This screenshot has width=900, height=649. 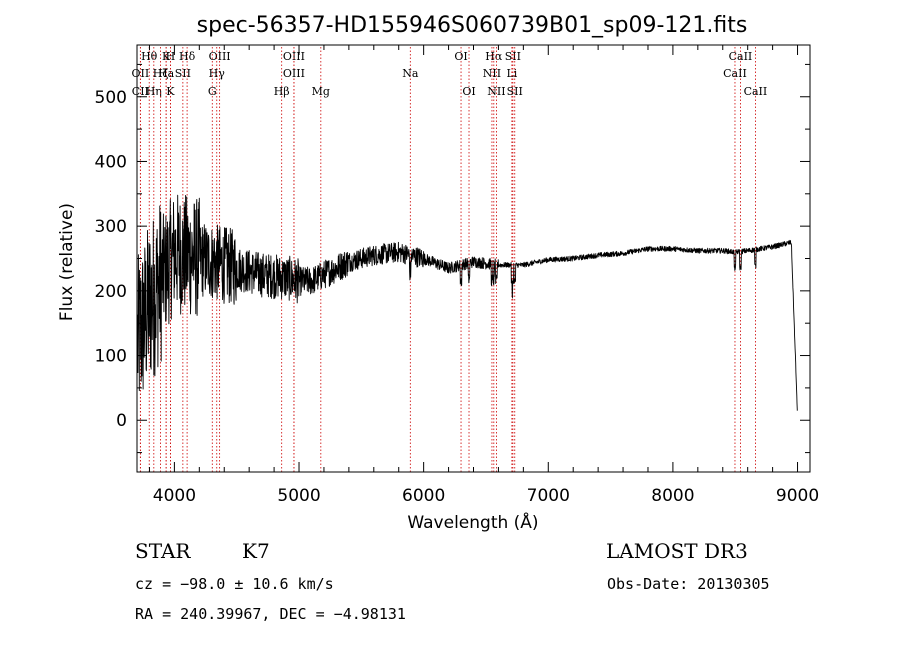 What do you see at coordinates (154, 91) in the screenshot?
I see `line-label: Hη` at bounding box center [154, 91].